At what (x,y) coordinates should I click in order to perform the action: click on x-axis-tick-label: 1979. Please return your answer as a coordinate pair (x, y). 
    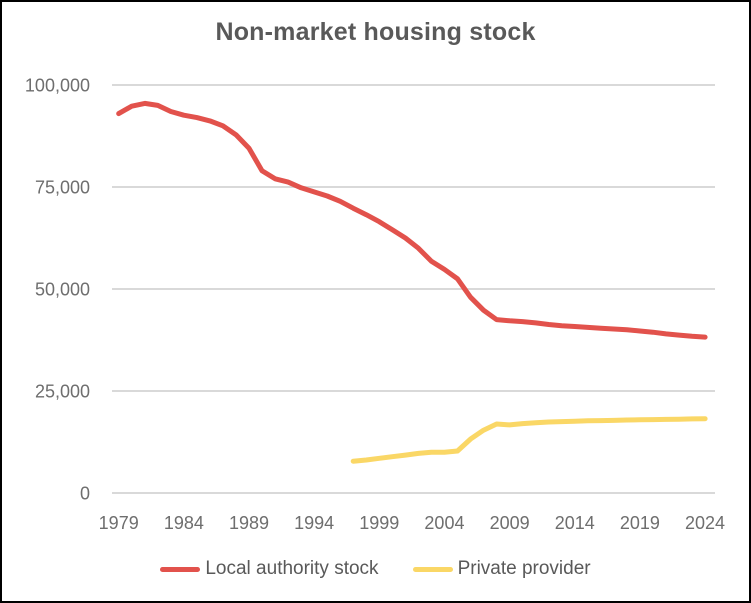
    Looking at the image, I should click on (119, 523).